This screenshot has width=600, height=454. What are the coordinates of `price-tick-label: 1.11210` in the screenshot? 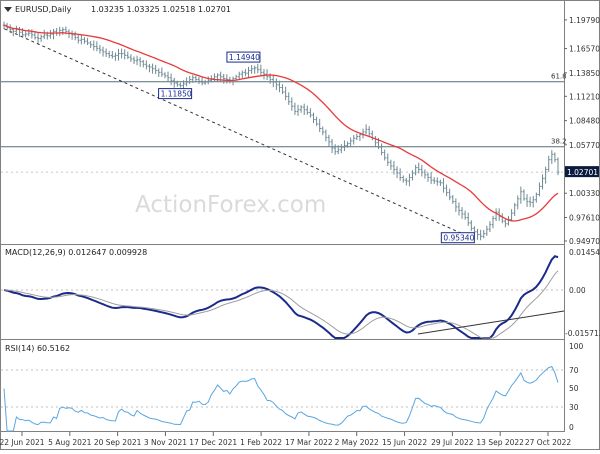 It's located at (584, 96).